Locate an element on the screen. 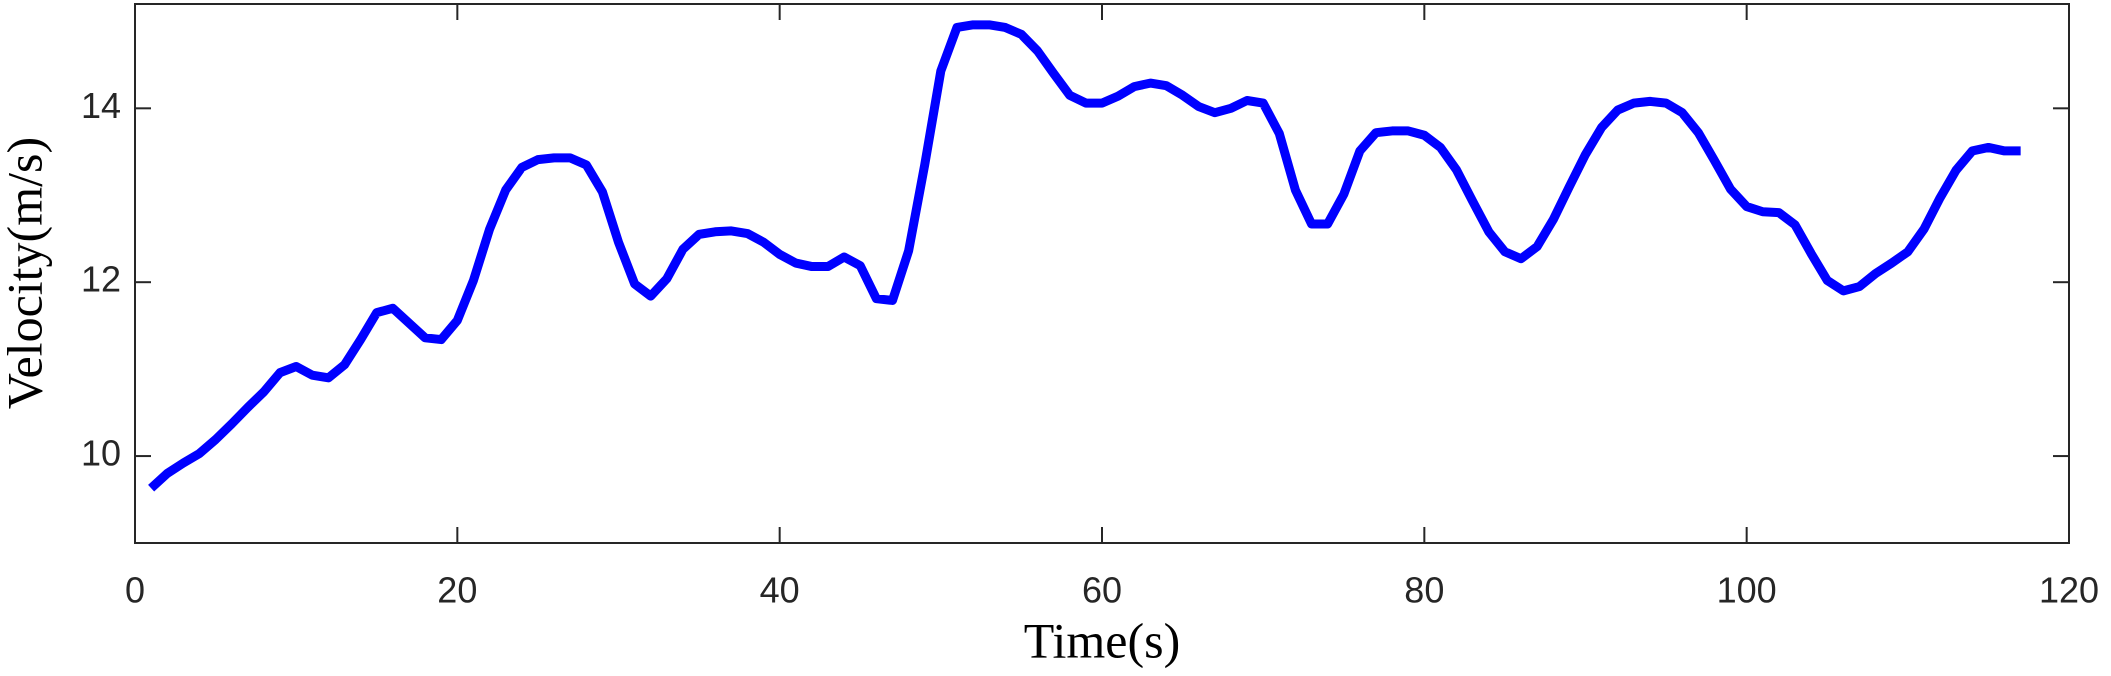 Image resolution: width=2111 pixels, height=676 pixels. x-tick-label: 60 is located at coordinates (1102, 590).